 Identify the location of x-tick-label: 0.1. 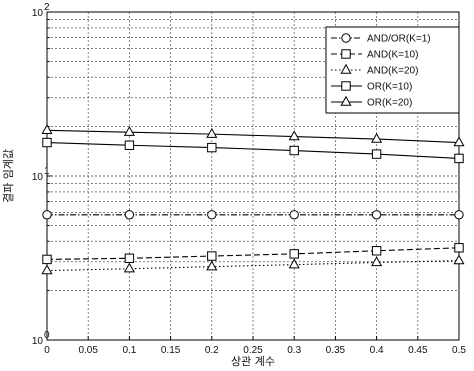
(129, 350).